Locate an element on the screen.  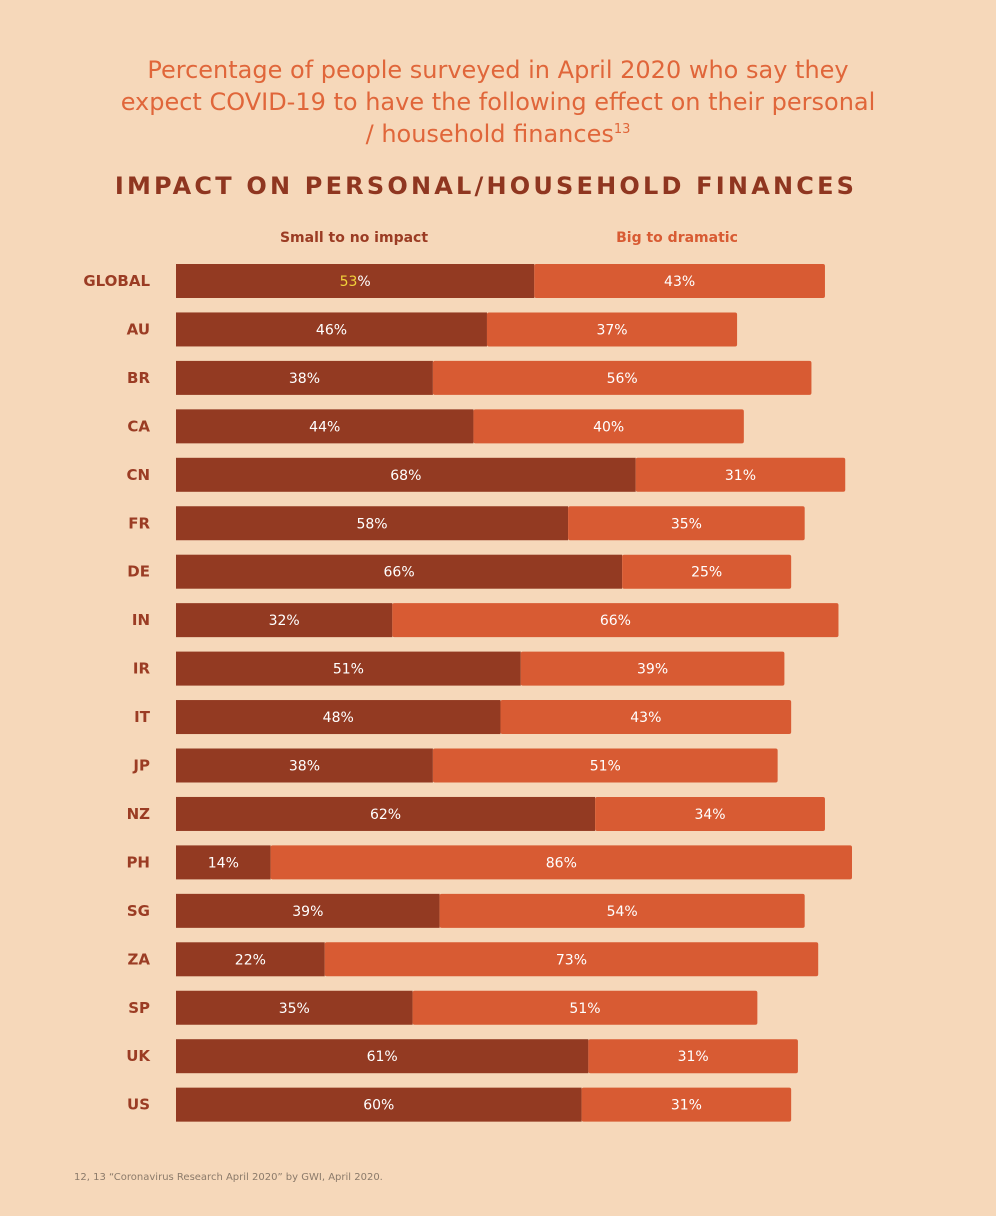
value-label-big: 40% is located at coordinates (608, 427).